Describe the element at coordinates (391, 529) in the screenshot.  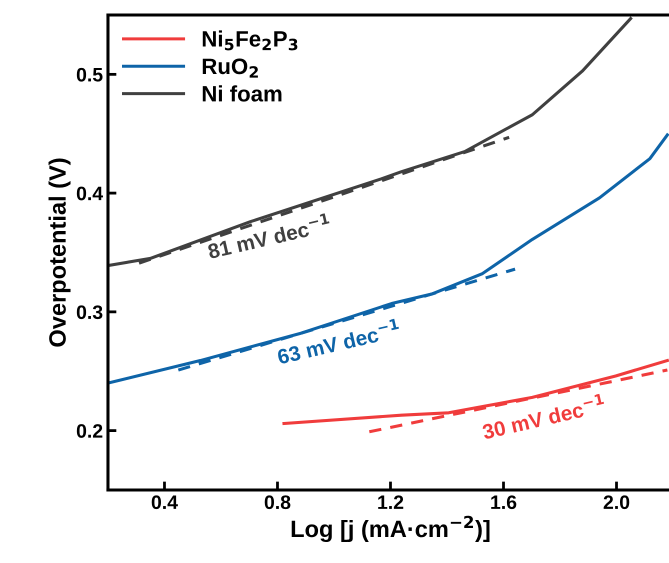
I see `x-axis-title: Log [j (mA·cm$^{−2}$)]` at that location.